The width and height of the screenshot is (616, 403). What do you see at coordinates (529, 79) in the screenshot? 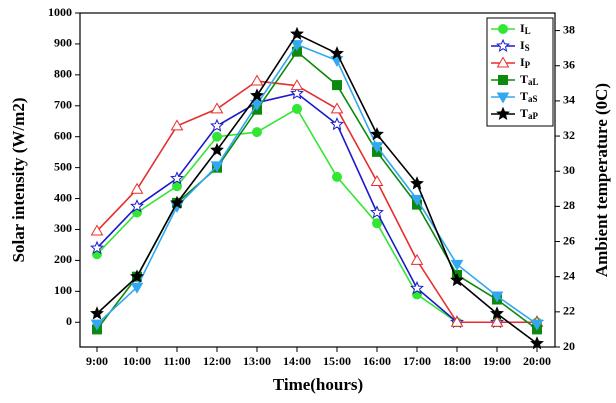
I see `legend-label: TaL` at bounding box center [529, 79].